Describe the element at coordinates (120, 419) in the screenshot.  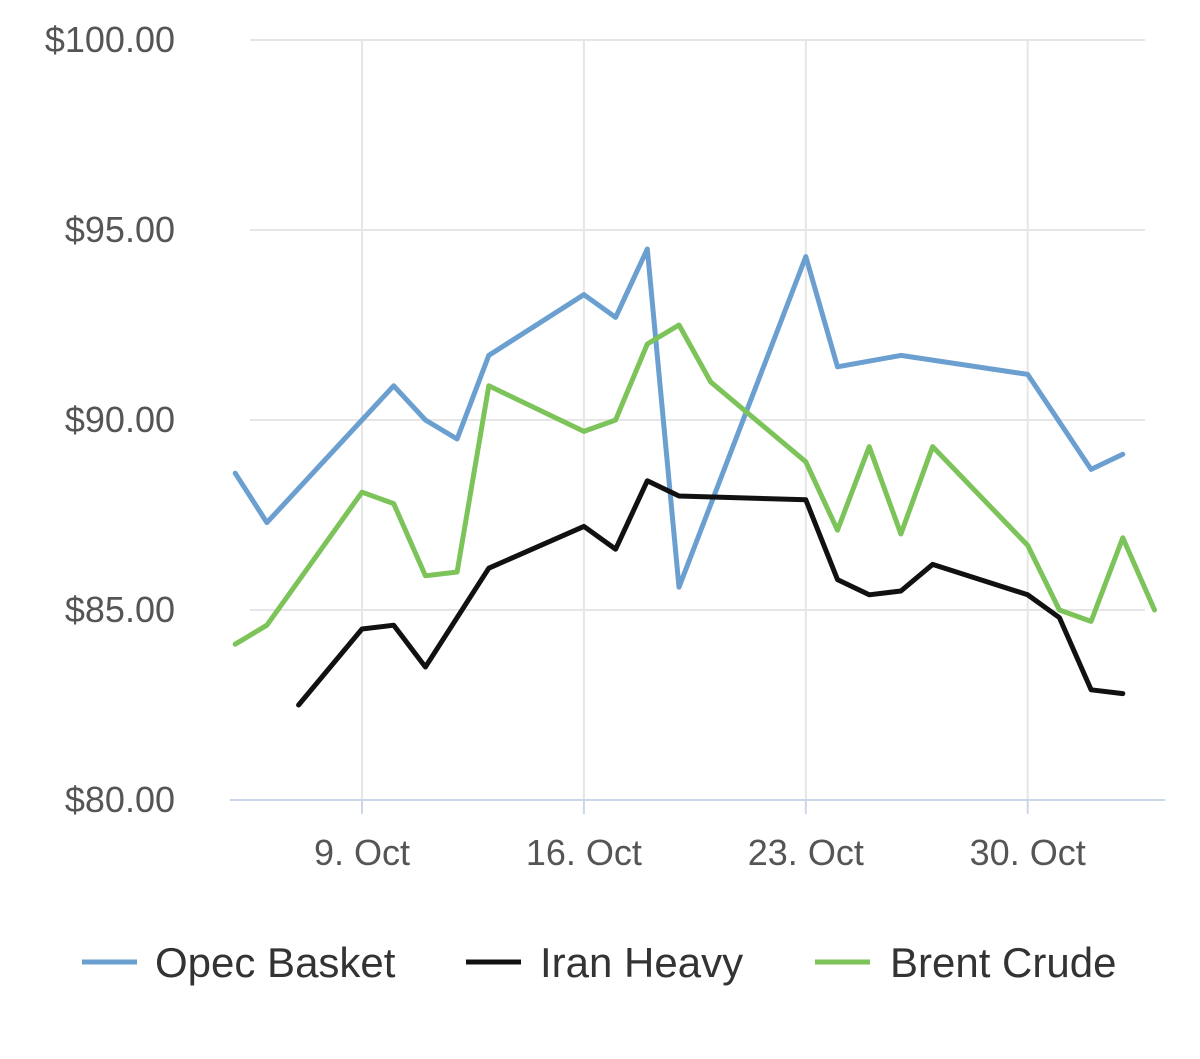
I see `y-tick-label: $90.00` at that location.